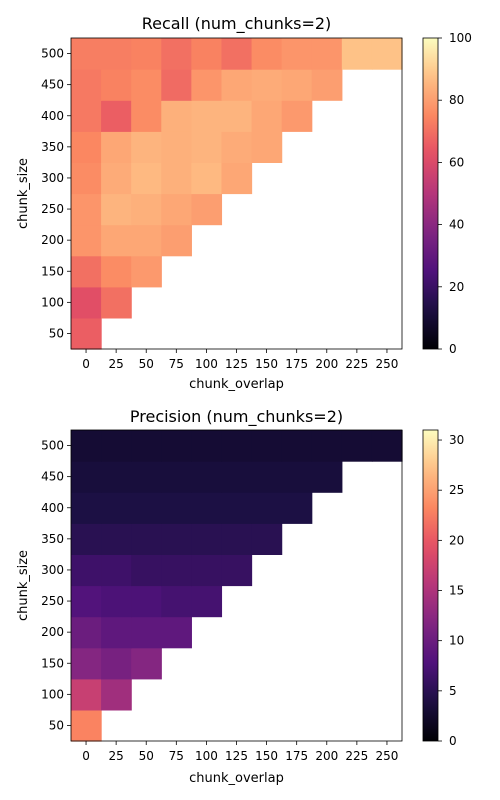 This screenshot has width=500, height=800. Describe the element at coordinates (236, 364) in the screenshot. I see `x-tick-label: 125` at that location.